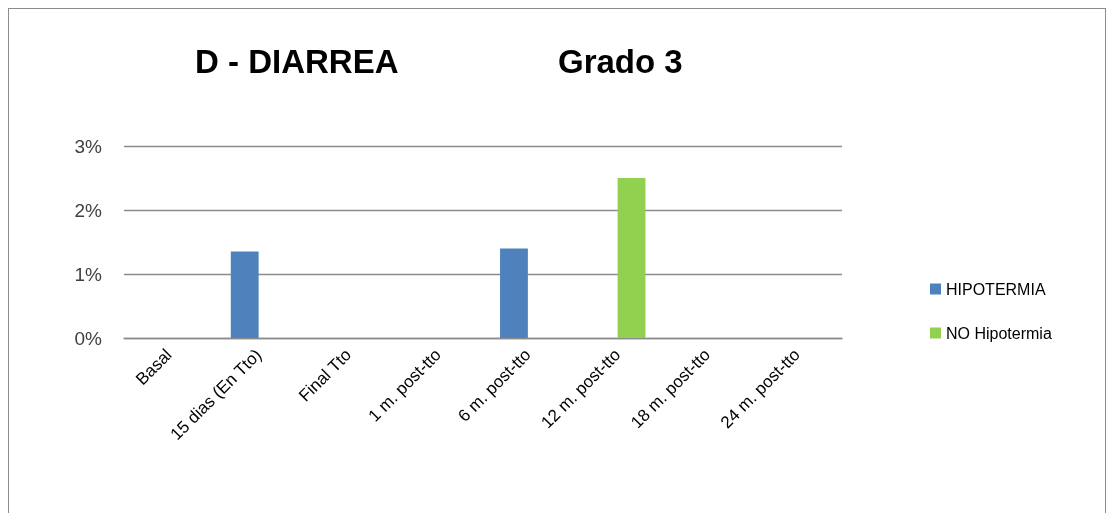 The height and width of the screenshot is (515, 1113). Describe the element at coordinates (88, 338) in the screenshot. I see `y-tick-label: 0%` at that location.